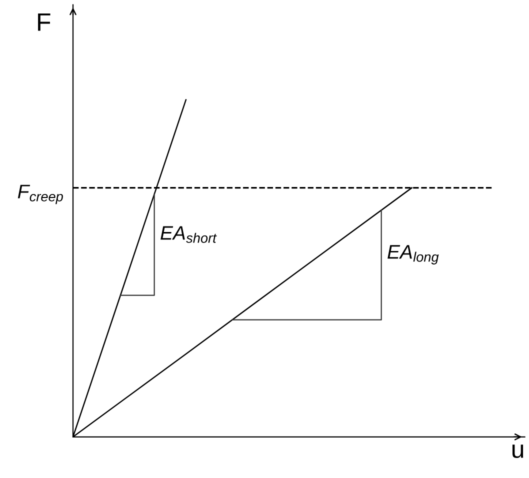 Image resolution: width=529 pixels, height=478 pixels. Describe the element at coordinates (40, 194) in the screenshot. I see `ref-line-label: F$_{creep}$` at that location.